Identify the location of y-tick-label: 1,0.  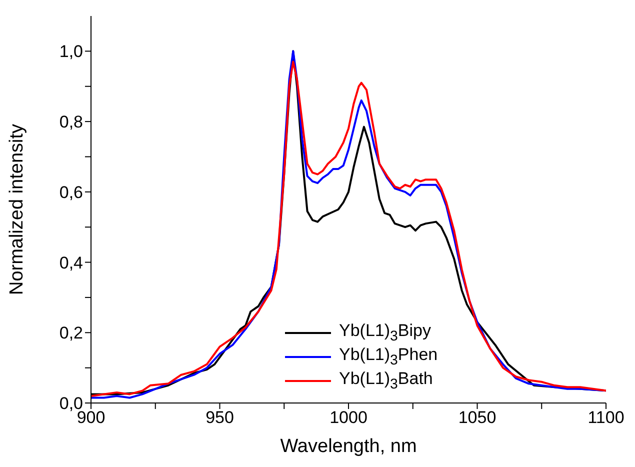
(71, 52).